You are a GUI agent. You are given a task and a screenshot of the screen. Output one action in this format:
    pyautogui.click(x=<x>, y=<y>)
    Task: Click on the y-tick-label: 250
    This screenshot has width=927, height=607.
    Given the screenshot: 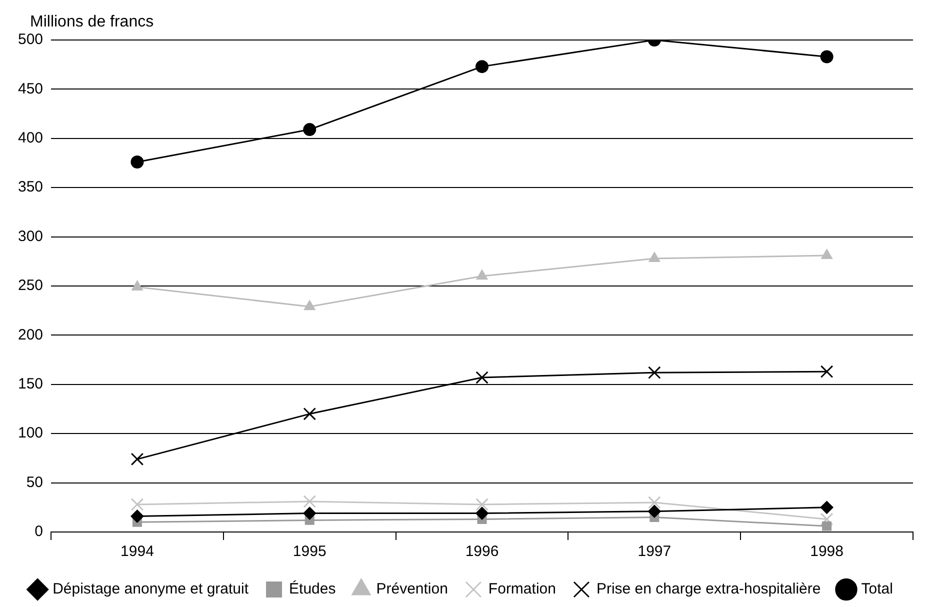 What is the action you would take?
    pyautogui.click(x=31, y=285)
    